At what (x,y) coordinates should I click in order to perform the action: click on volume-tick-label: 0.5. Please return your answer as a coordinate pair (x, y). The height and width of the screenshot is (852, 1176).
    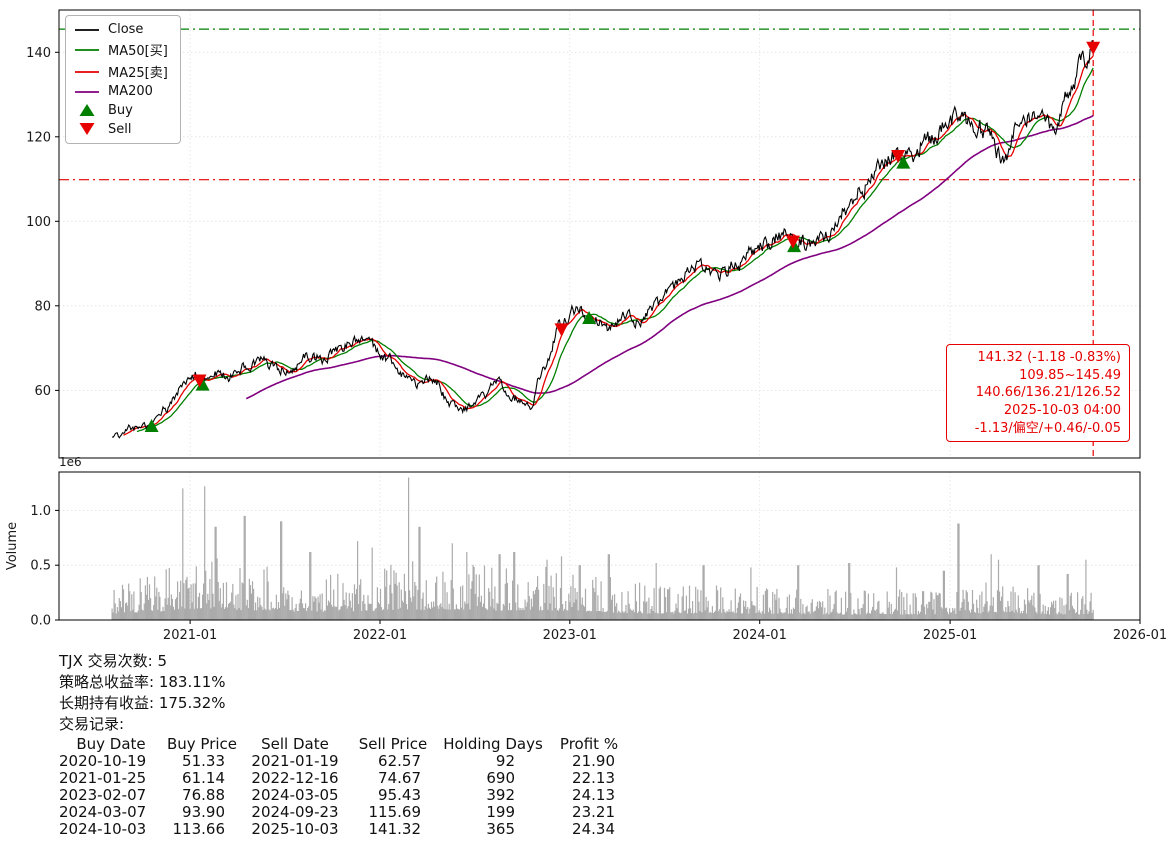
    Looking at the image, I should click on (40, 566).